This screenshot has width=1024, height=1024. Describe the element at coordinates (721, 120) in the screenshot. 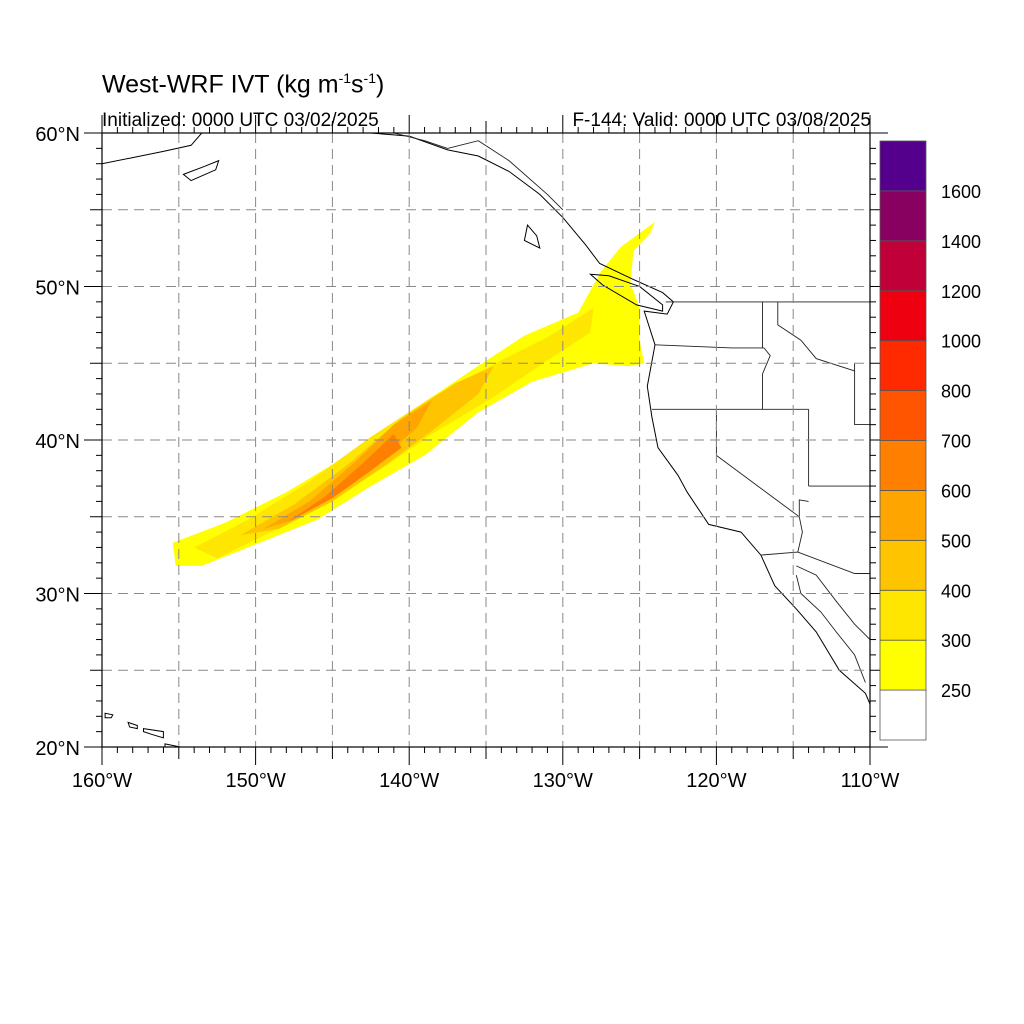

I see `valid-time-label: F-144: Valid: 0000 UTC 03/08/2025` at that location.